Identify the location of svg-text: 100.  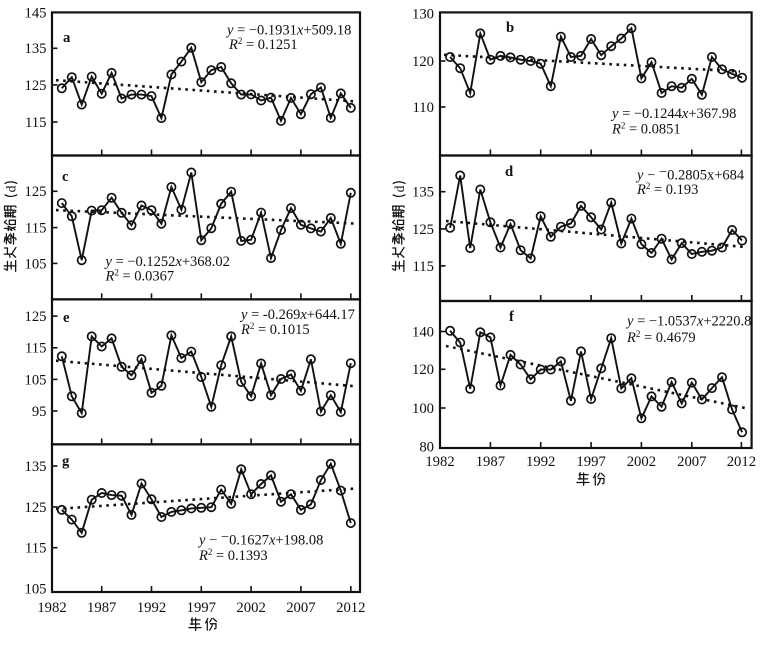
(423, 409).